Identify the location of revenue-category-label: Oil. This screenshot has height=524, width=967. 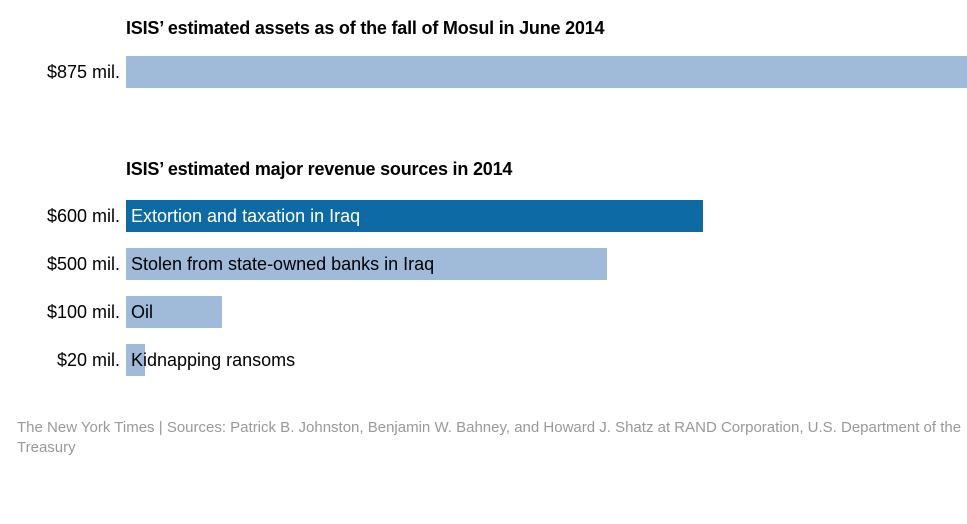
(142, 312).